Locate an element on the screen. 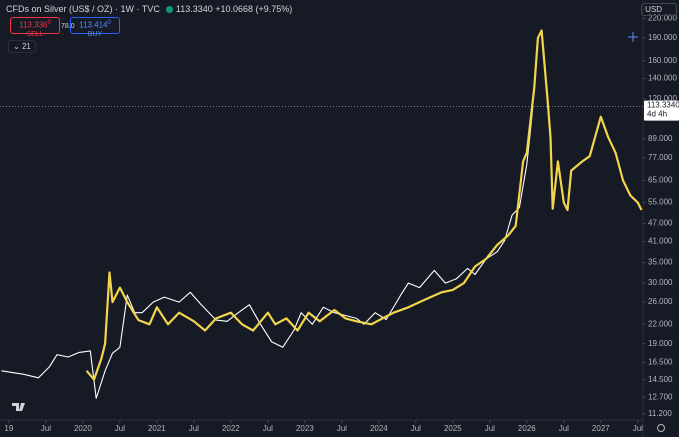 The width and height of the screenshot is (679, 437). y-tick-label: 47.000 is located at coordinates (660, 223).